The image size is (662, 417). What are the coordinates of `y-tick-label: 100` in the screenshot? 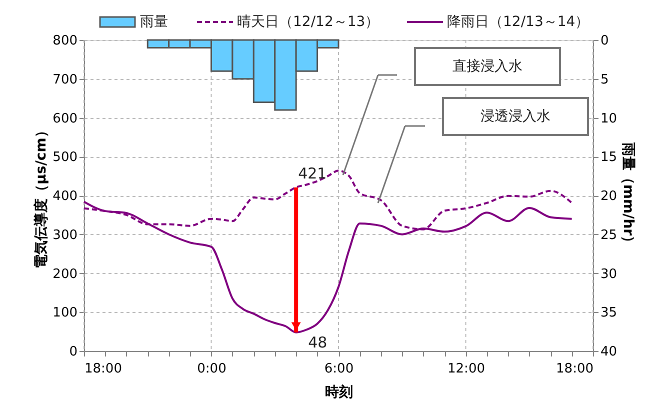 It's located at (65, 313).